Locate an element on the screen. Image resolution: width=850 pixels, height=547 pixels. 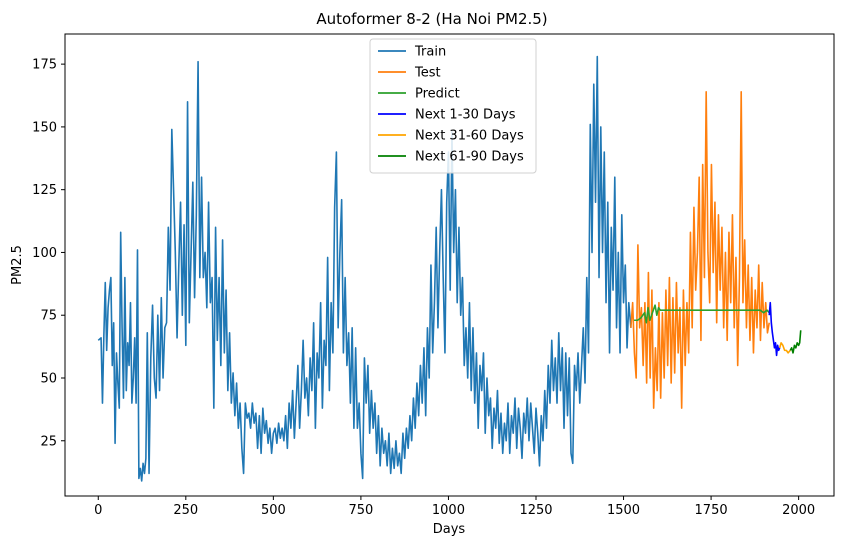
y-axis-label: PM2.5 is located at coordinates (17, 265).